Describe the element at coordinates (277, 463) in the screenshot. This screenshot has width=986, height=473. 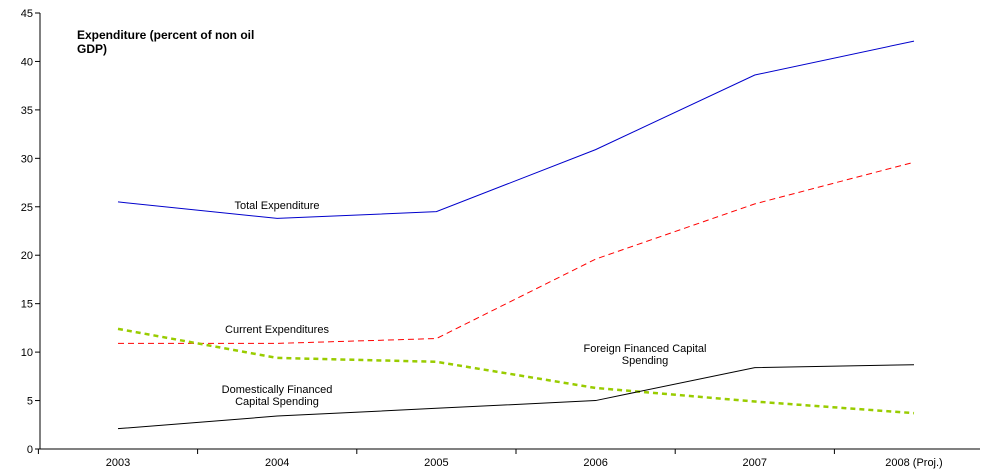
I see `x-tick-label: 2004` at that location.